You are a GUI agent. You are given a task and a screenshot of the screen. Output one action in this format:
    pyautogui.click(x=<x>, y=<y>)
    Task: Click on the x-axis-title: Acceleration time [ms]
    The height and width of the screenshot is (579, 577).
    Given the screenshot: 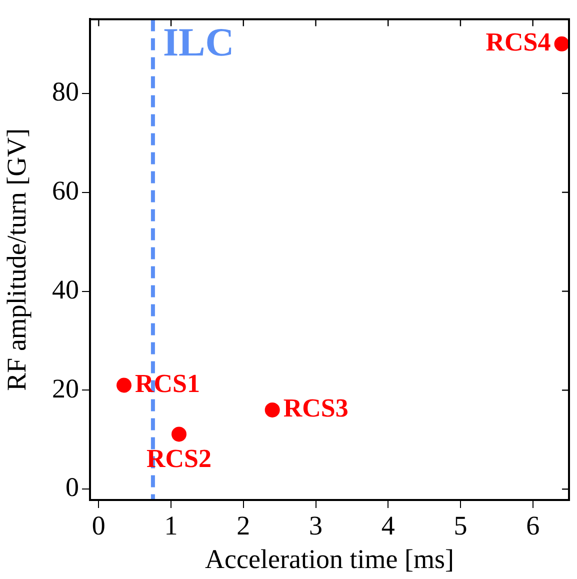 What is the action you would take?
    pyautogui.click(x=329, y=559)
    